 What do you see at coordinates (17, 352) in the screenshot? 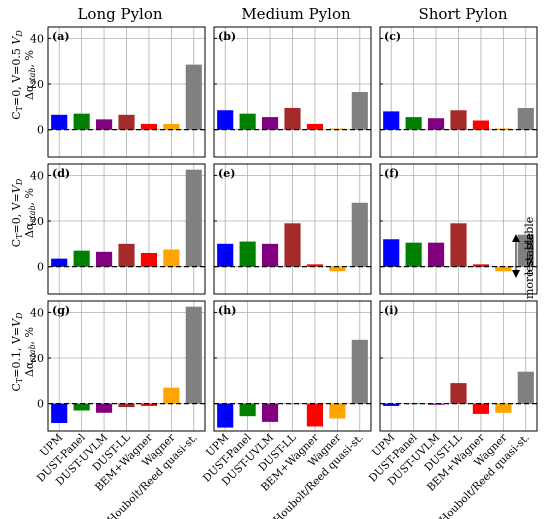
I see `row-label-3: CT=0.1, V=VD` at bounding box center [17, 352].